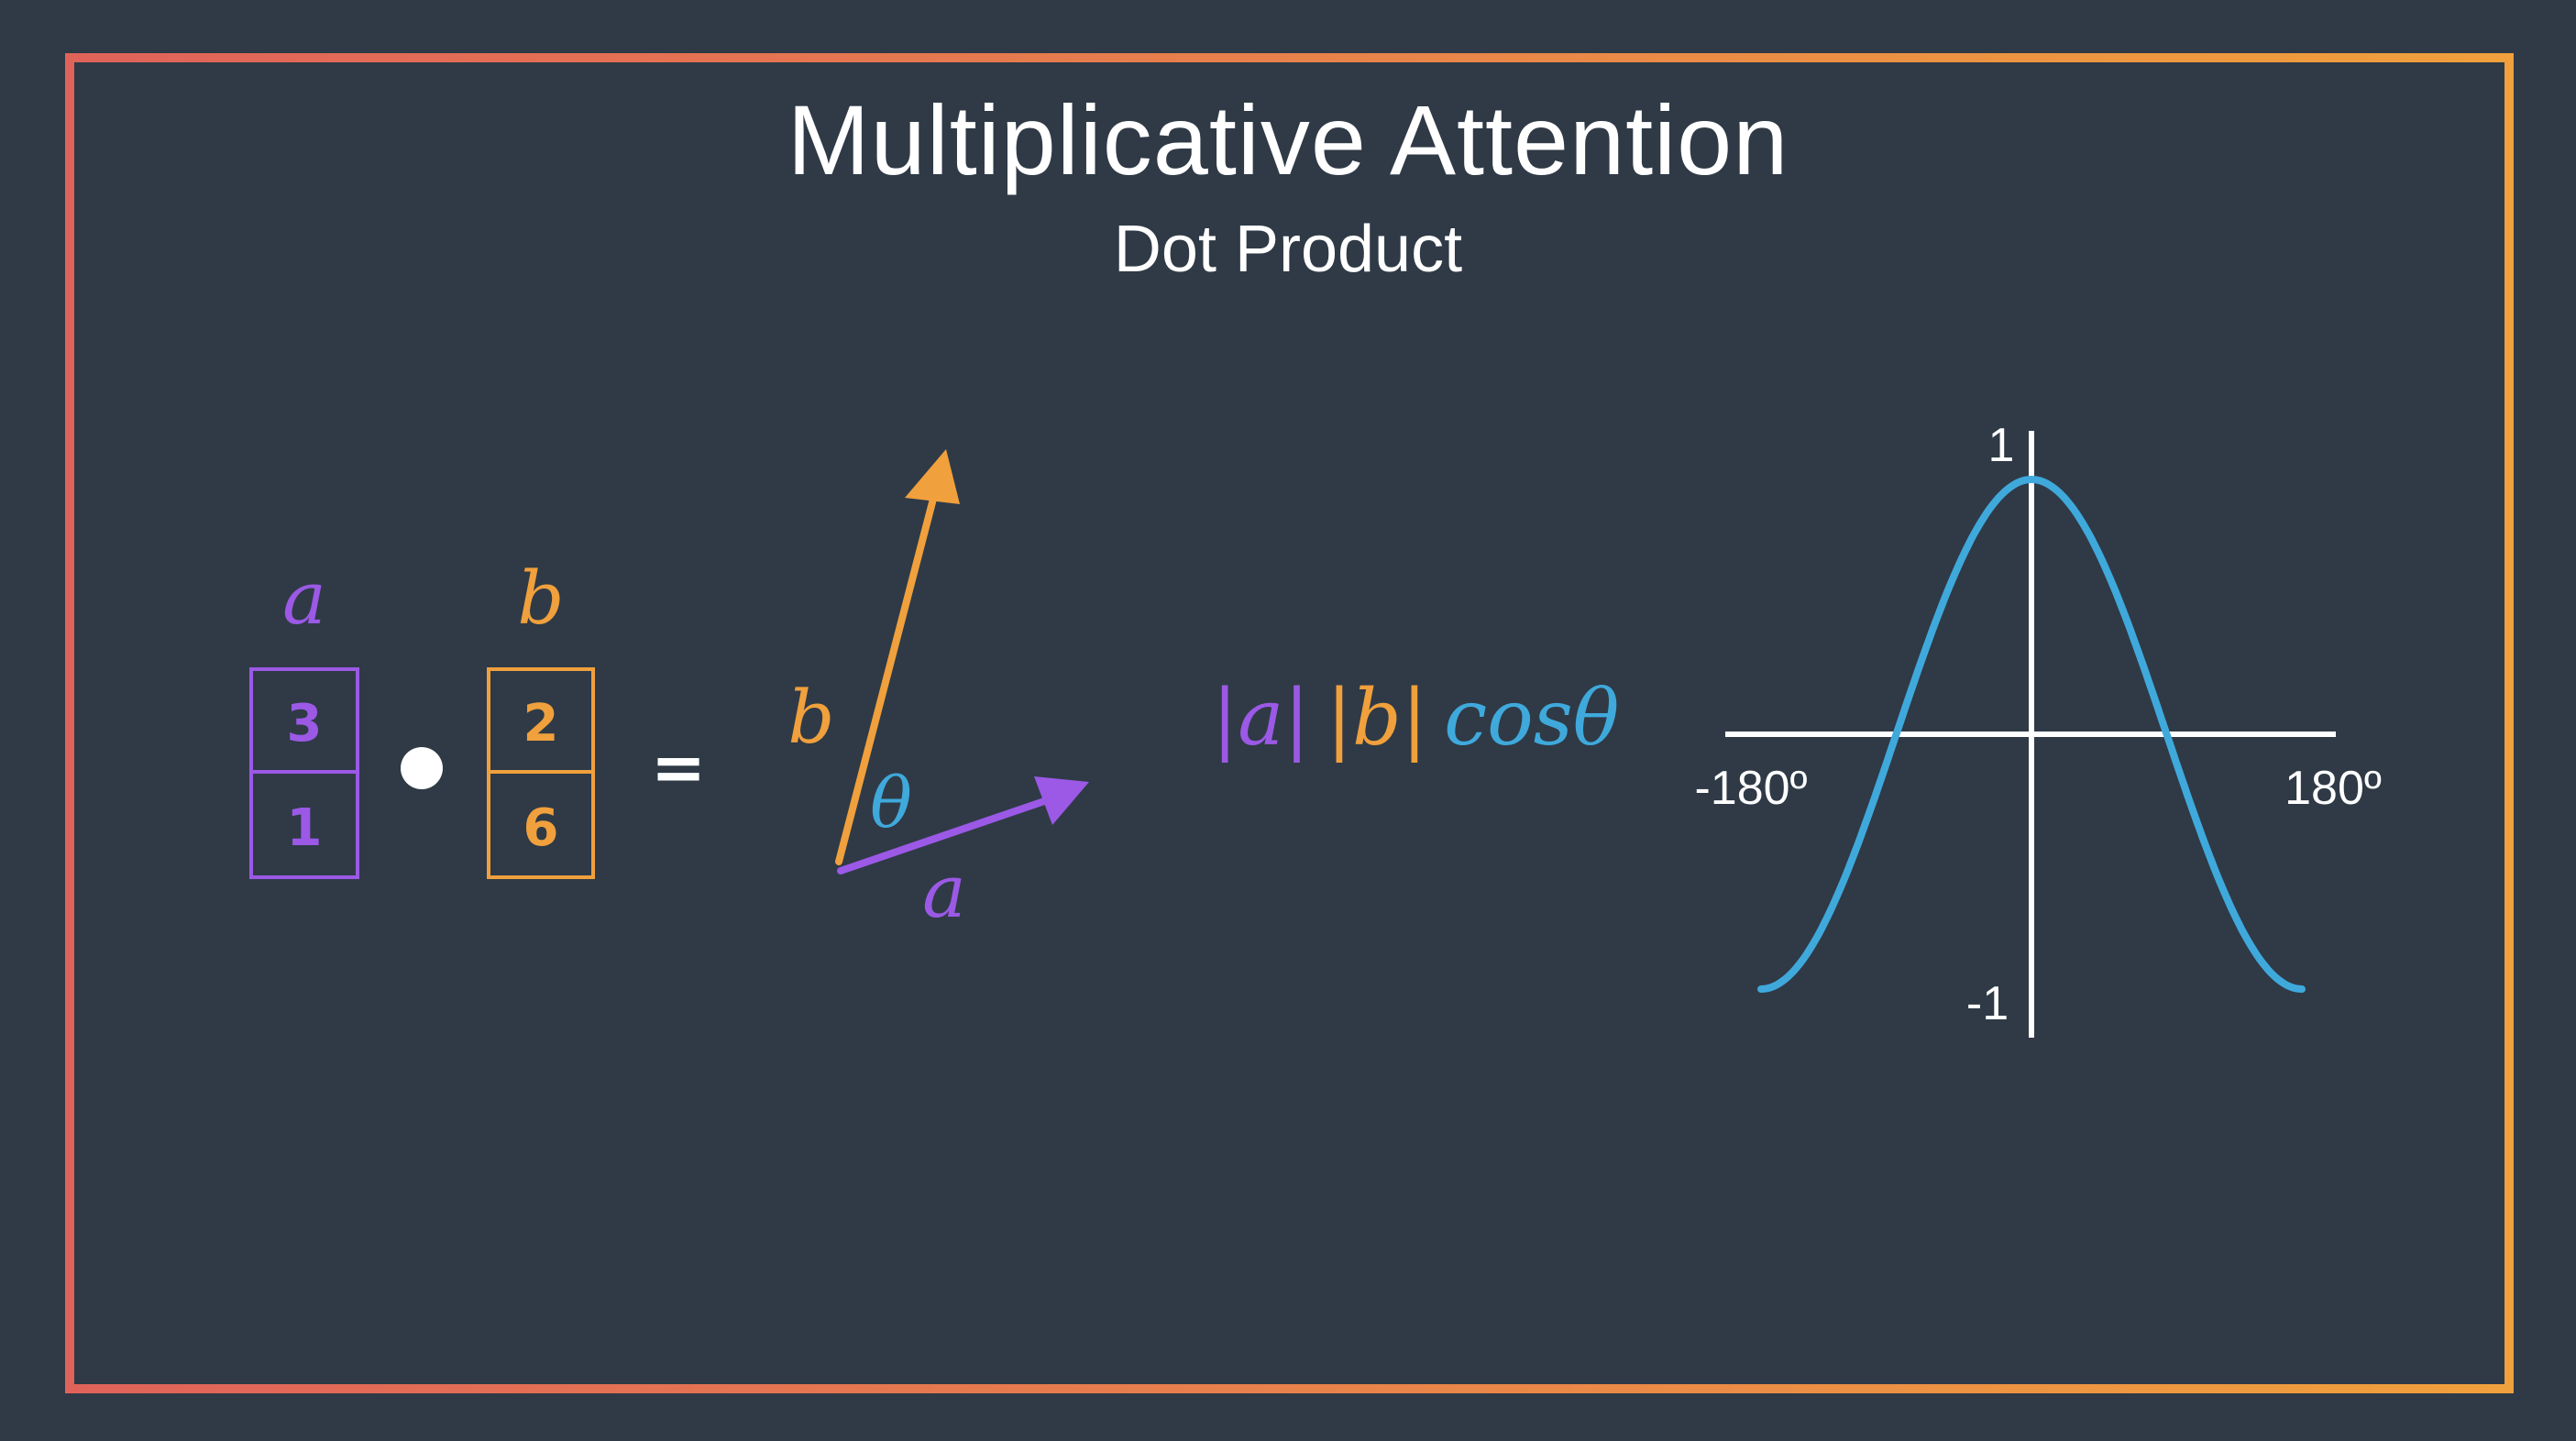 Image resolution: width=2576 pixels, height=1441 pixels. What do you see at coordinates (810, 717) in the screenshot?
I see `diagram-label-b: b` at bounding box center [810, 717].